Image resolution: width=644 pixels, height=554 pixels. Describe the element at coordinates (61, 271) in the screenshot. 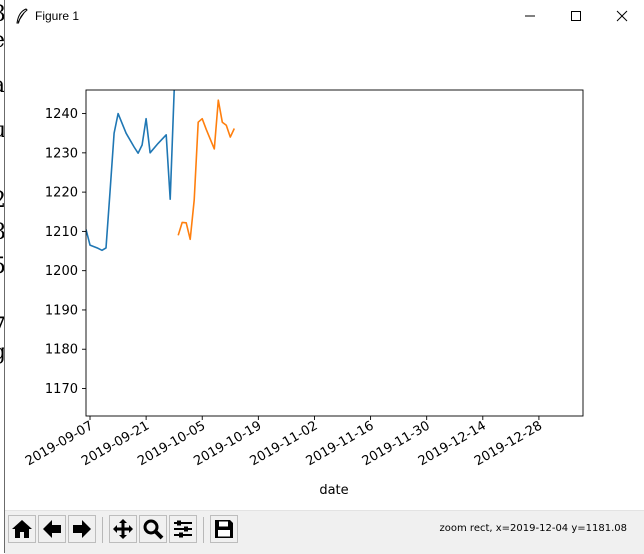

I see `y-tick-label: 1200` at that location.